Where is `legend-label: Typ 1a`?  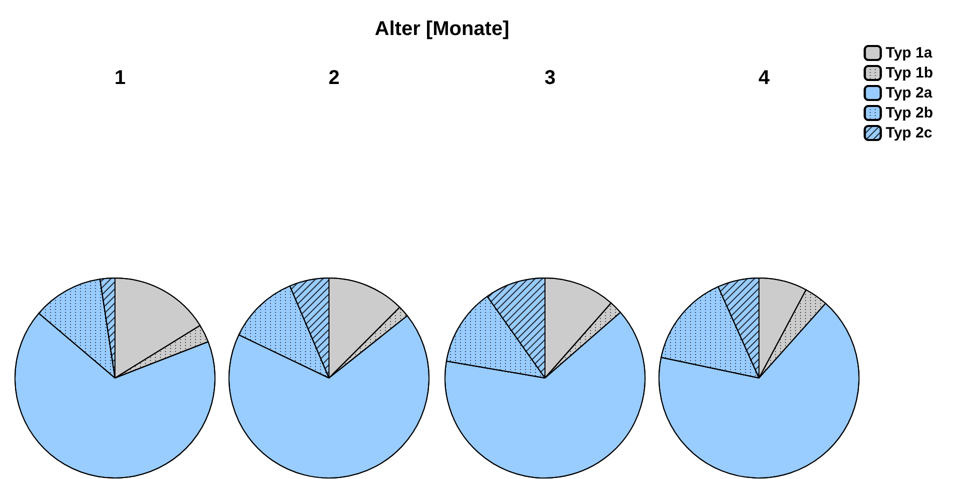 legend-label: Typ 1a is located at coordinates (909, 53).